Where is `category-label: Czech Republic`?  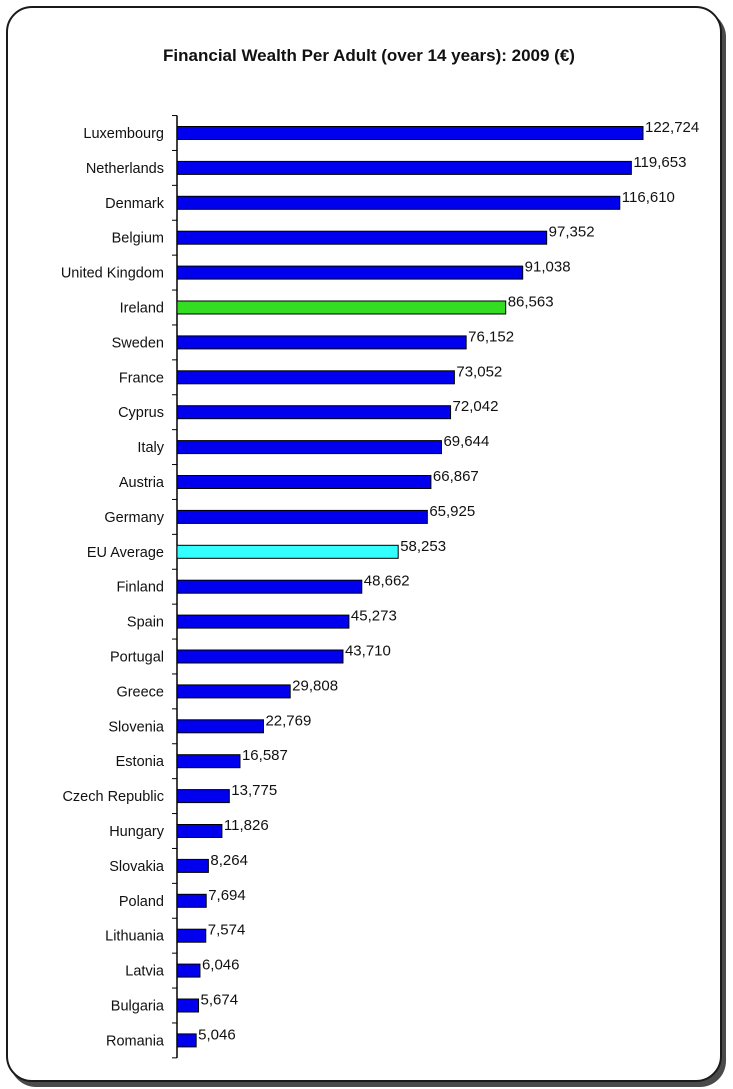 category-label: Czech Republic is located at coordinates (113, 797).